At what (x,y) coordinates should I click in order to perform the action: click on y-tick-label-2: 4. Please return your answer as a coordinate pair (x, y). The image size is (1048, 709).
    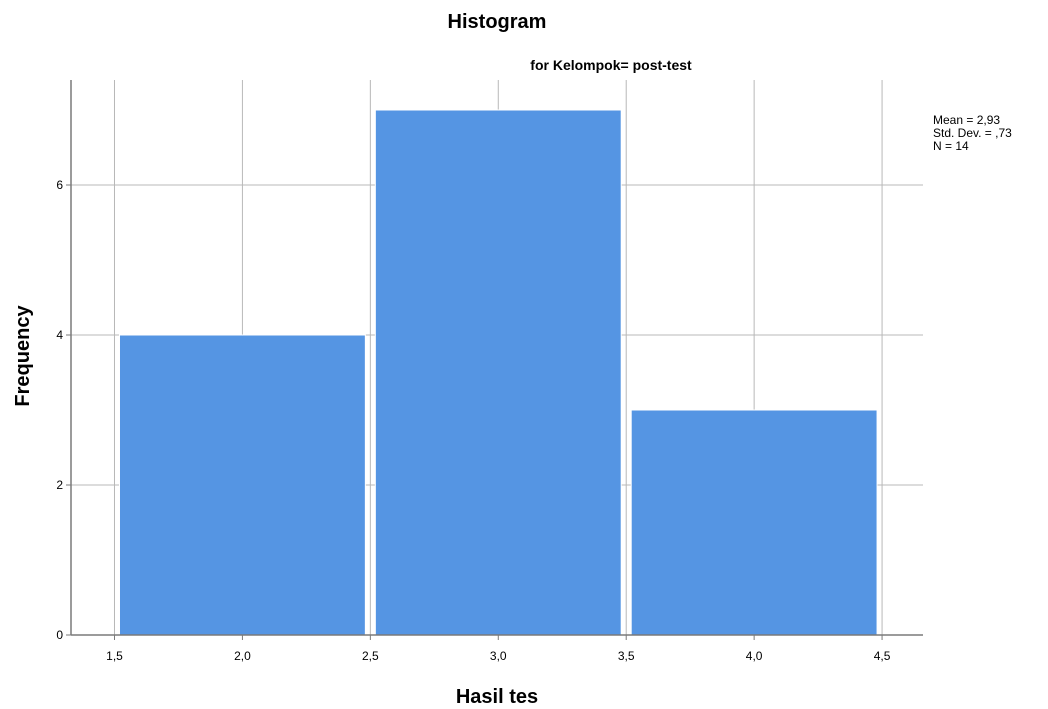
    Looking at the image, I should click on (59, 335).